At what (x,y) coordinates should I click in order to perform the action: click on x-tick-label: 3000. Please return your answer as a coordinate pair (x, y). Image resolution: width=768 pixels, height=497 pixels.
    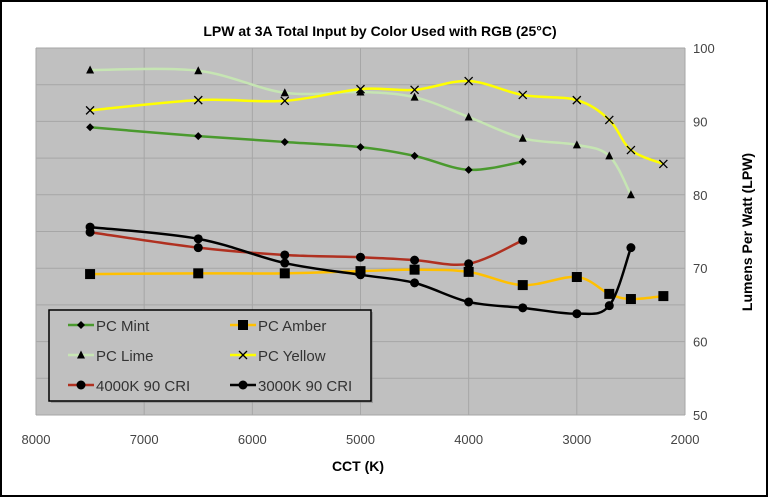
    Looking at the image, I should click on (576, 439).